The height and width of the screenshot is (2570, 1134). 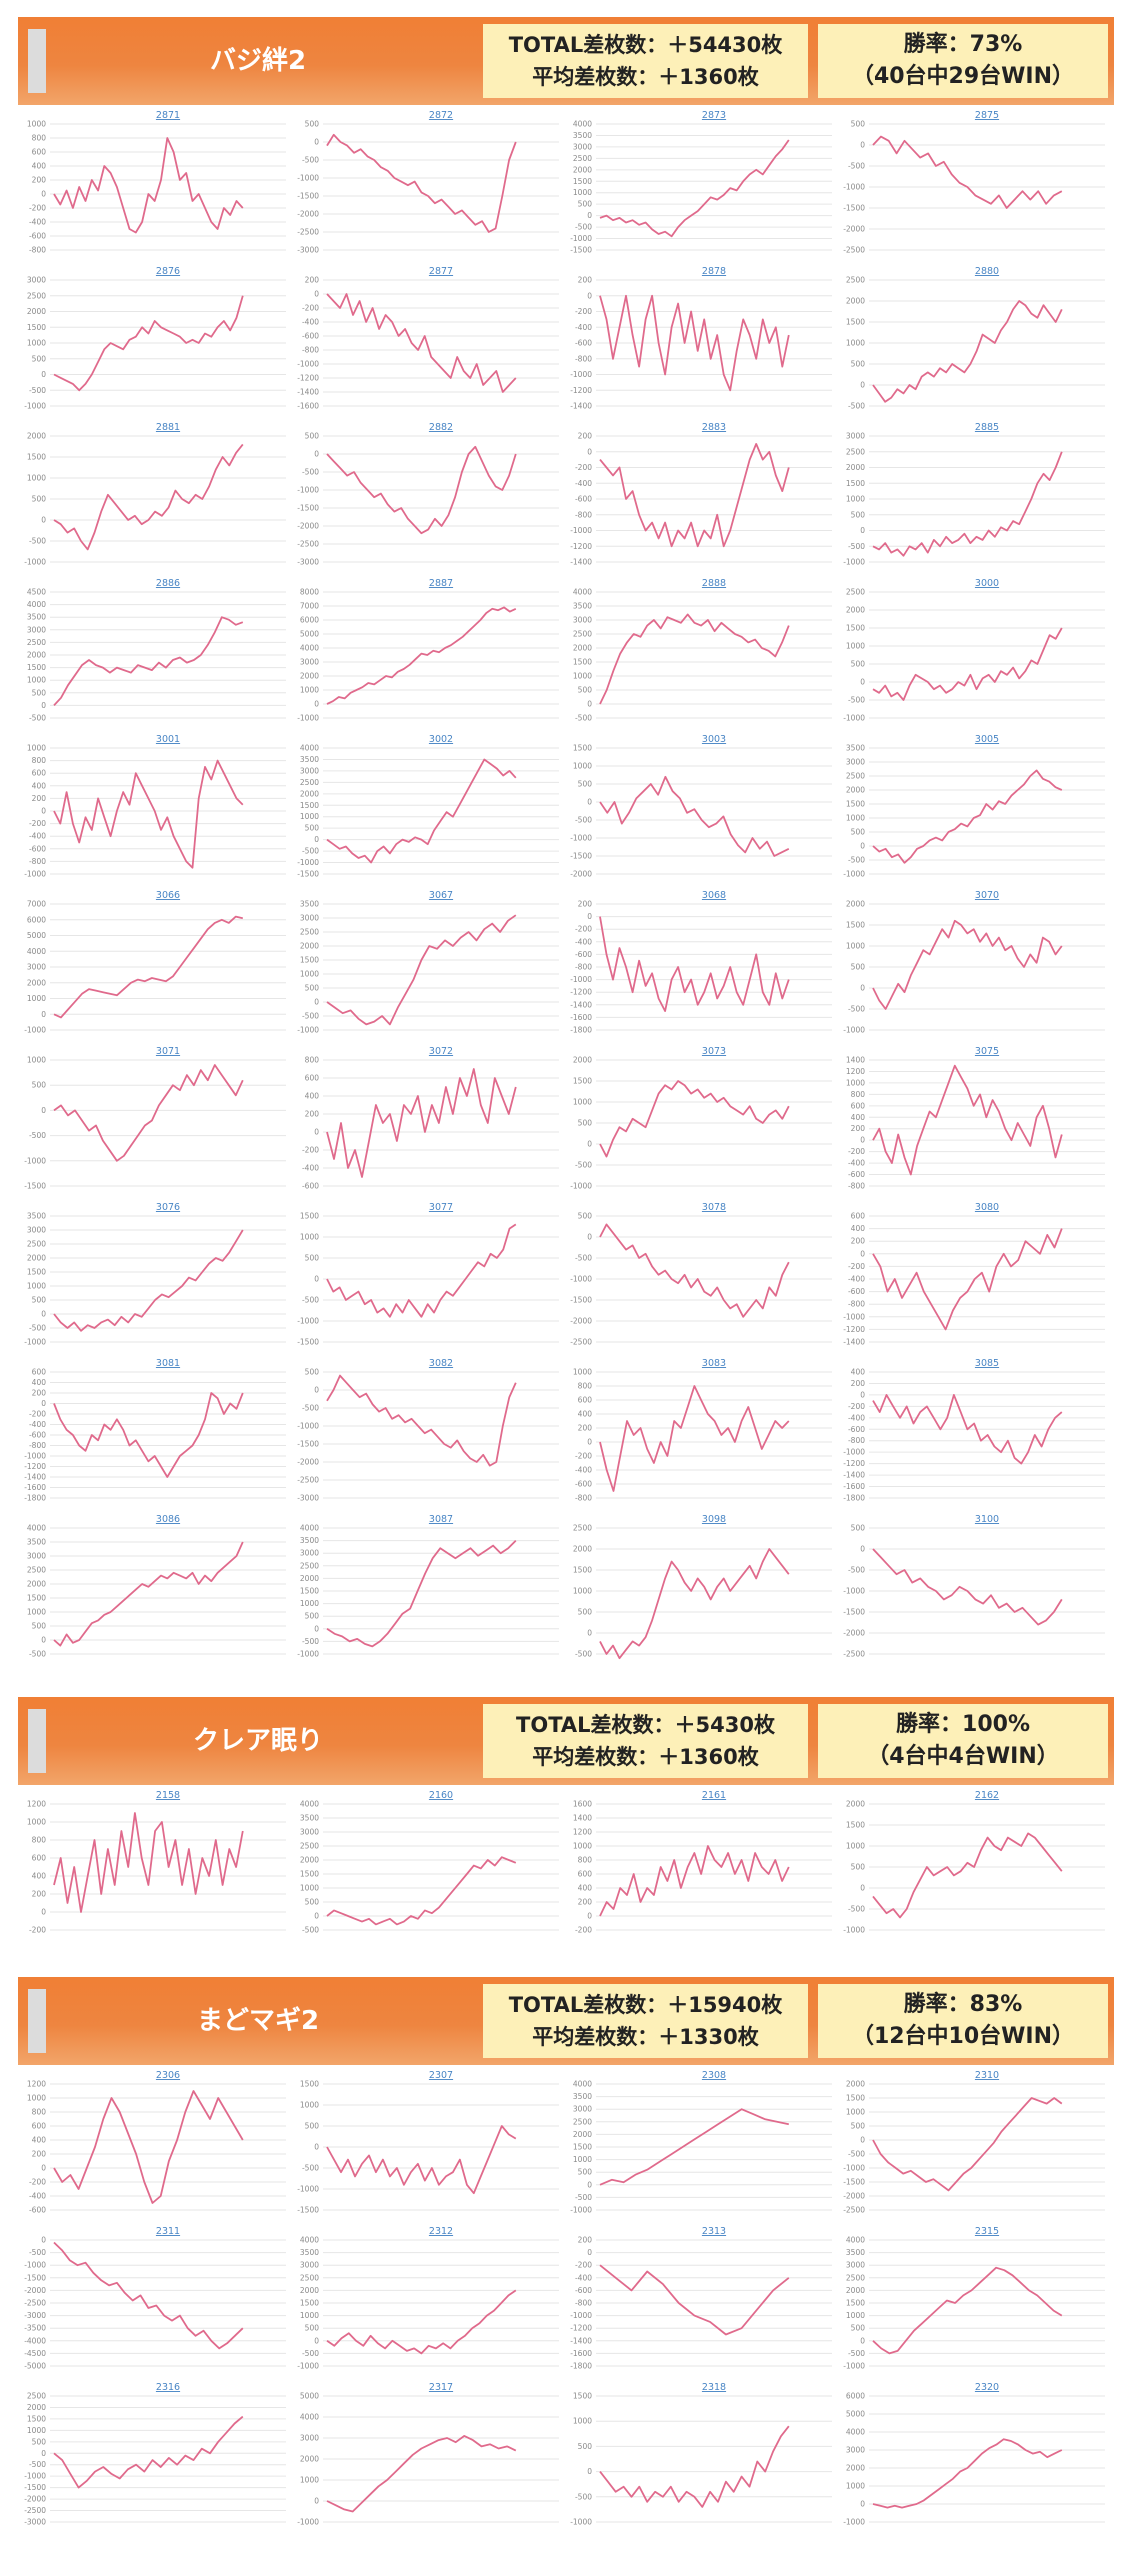 What do you see at coordinates (168, 2075) in the screenshot?
I see `chart-title: 2306` at bounding box center [168, 2075].